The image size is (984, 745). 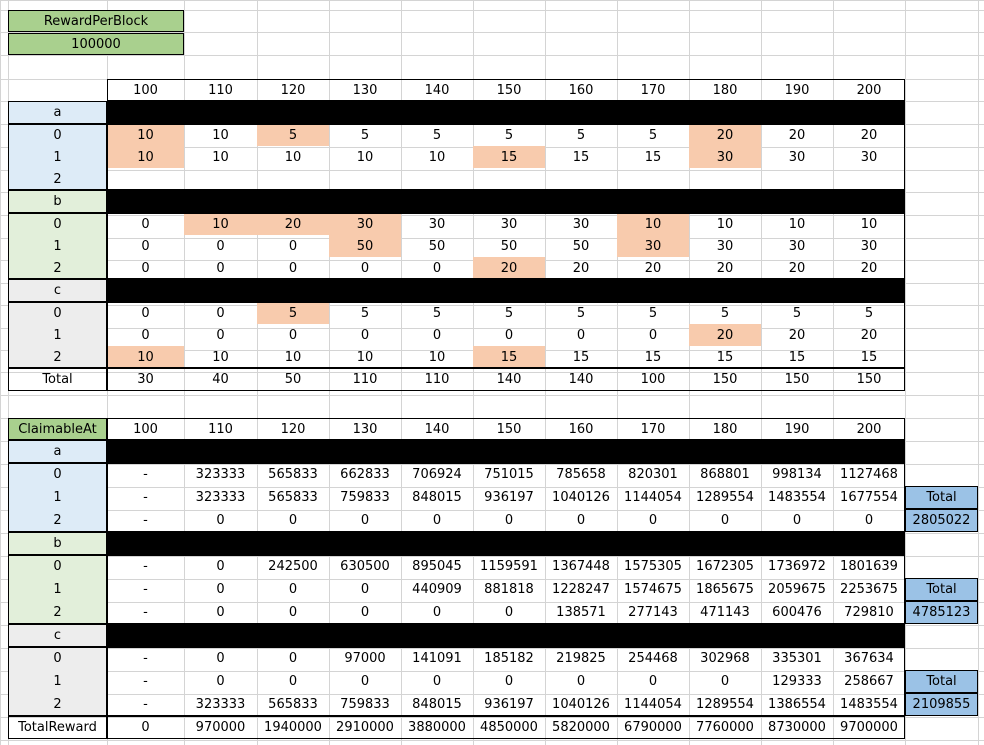 I want to click on total-reward-cell: 8730000, so click(x=797, y=727).